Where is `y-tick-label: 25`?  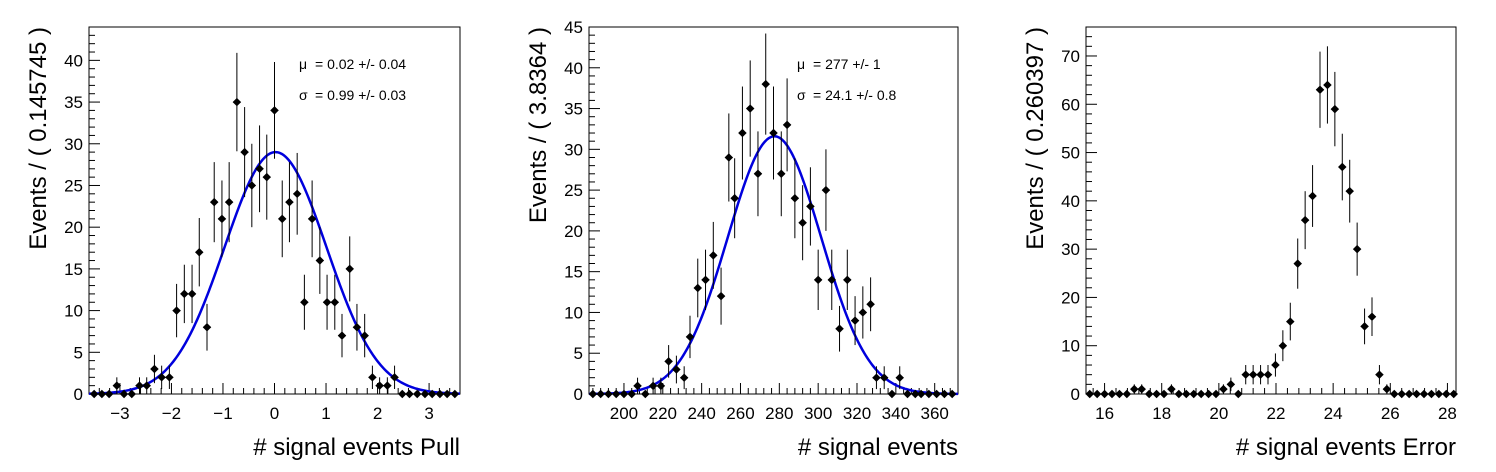
y-tick-label: 25 is located at coordinates (573, 190).